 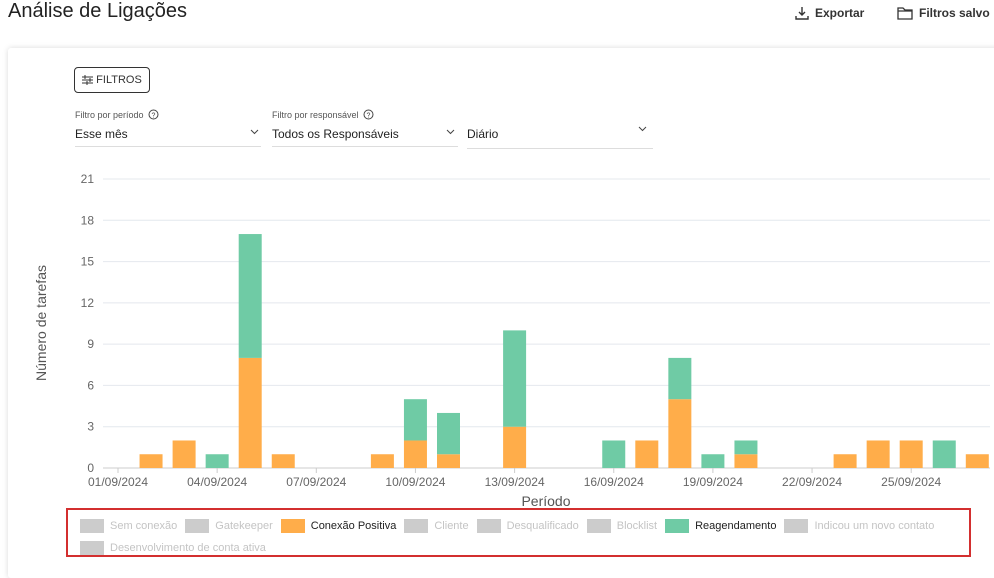 What do you see at coordinates (88, 179) in the screenshot?
I see `y-tick-label: 21` at bounding box center [88, 179].